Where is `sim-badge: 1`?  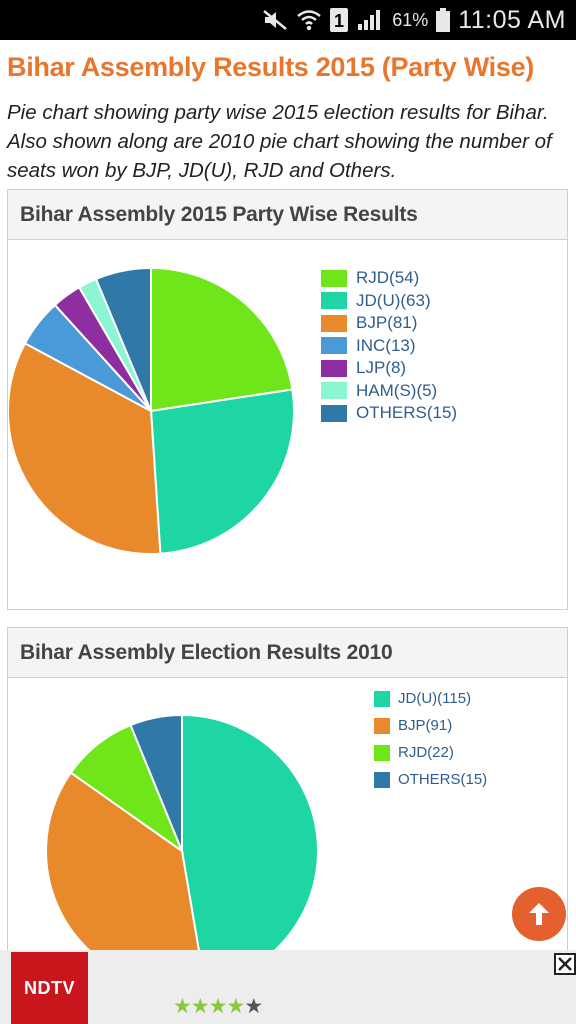 sim-badge: 1 is located at coordinates (339, 21).